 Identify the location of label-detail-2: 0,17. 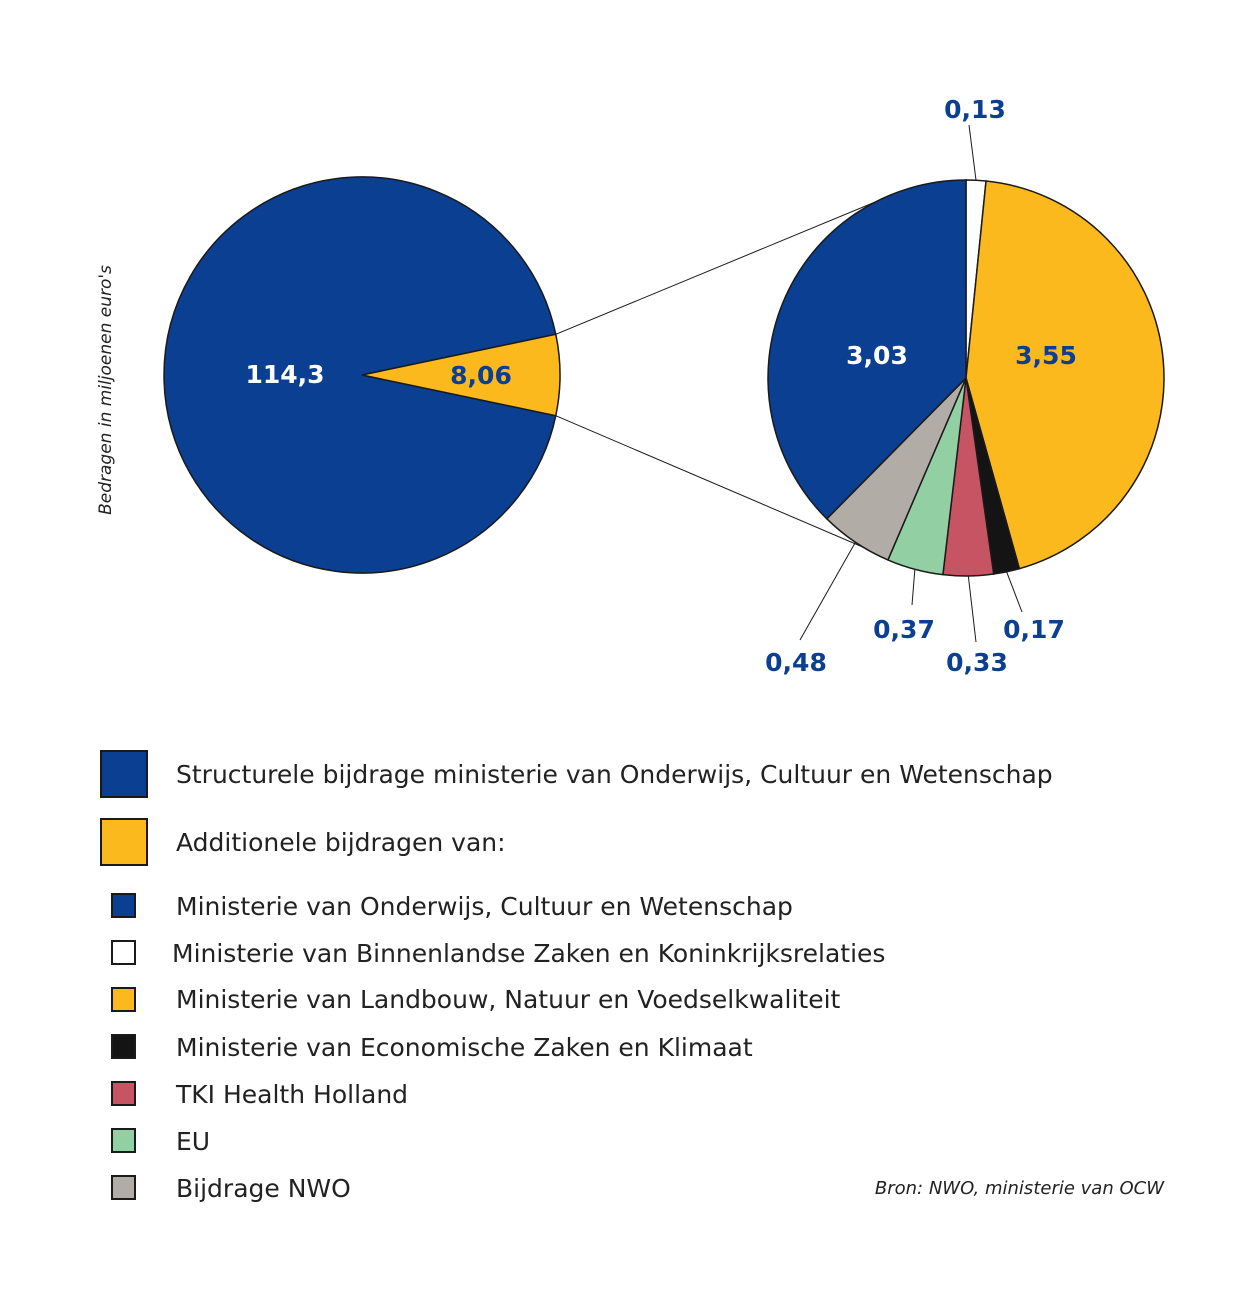
(1034, 629).